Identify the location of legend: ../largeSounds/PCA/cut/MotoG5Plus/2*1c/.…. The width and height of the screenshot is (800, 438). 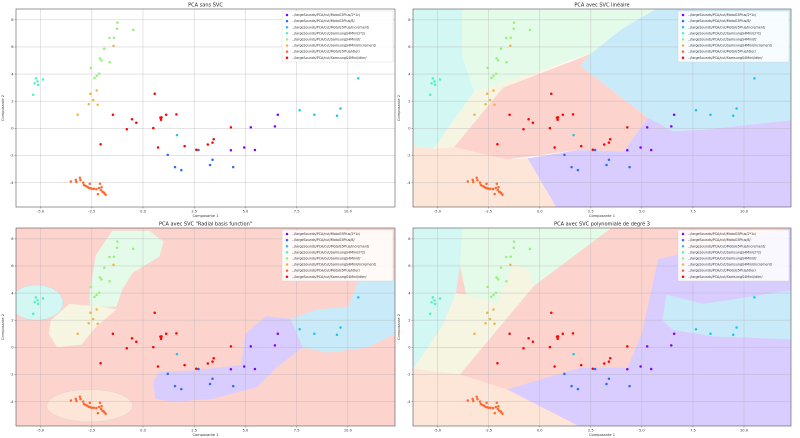
(733, 36).